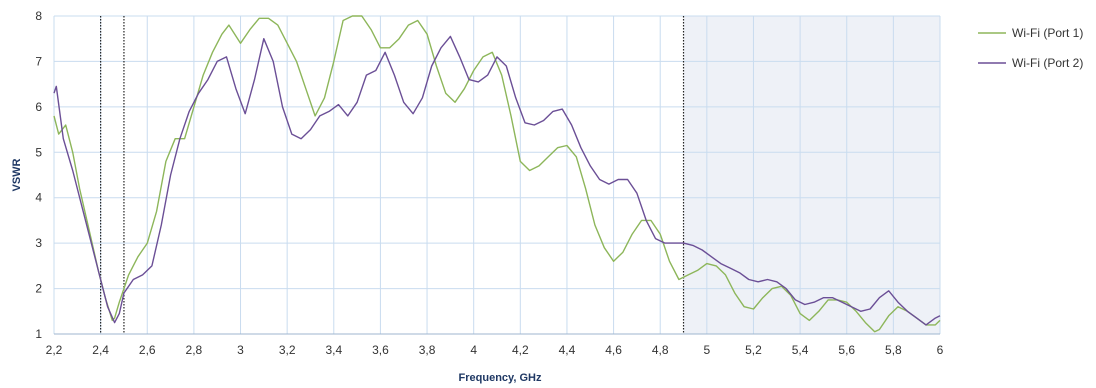  Describe the element at coordinates (940, 350) in the screenshot. I see `x-tick-label: 6` at that location.